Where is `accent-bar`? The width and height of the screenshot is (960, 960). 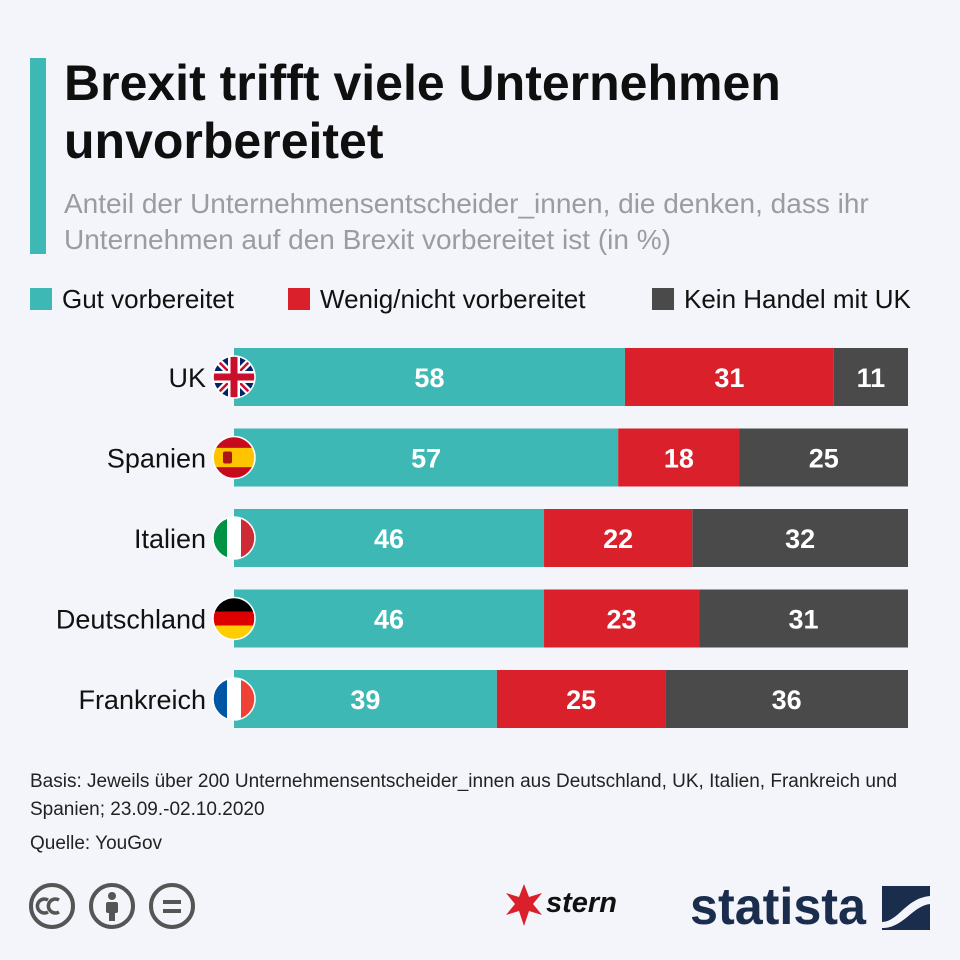 accent-bar is located at coordinates (38, 156).